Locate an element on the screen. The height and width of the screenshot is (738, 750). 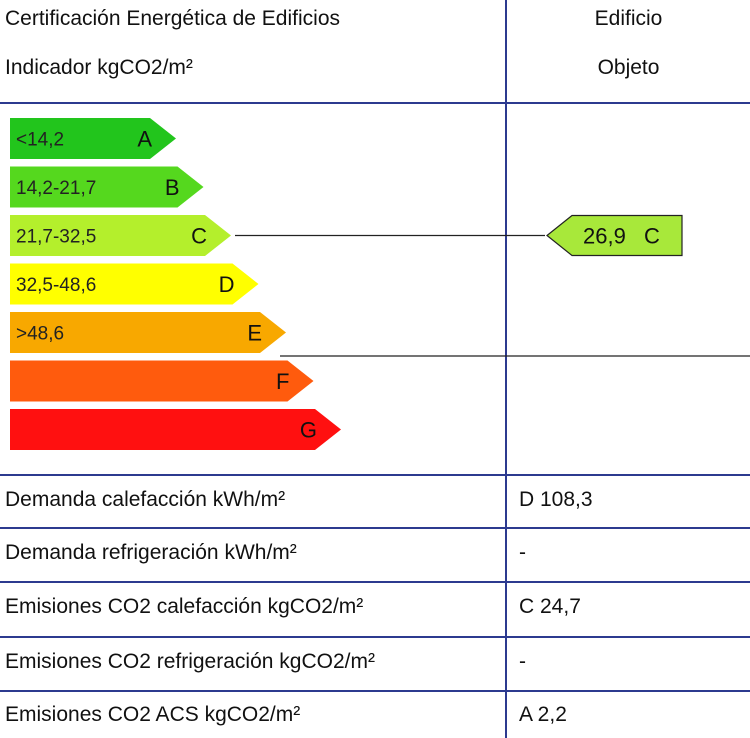
rating-band-e: >48,6 E is located at coordinates (148, 332).